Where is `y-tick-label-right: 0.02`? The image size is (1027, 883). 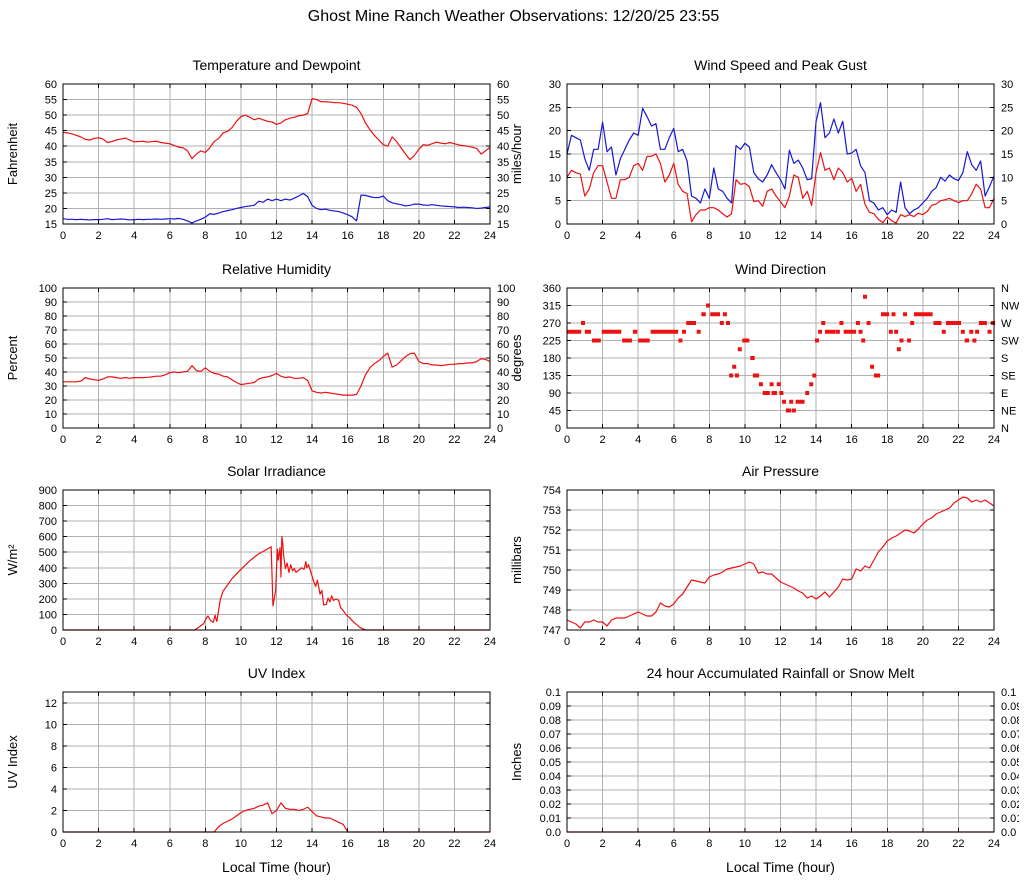 y-tick-label-right: 0.02 is located at coordinates (1010, 805).